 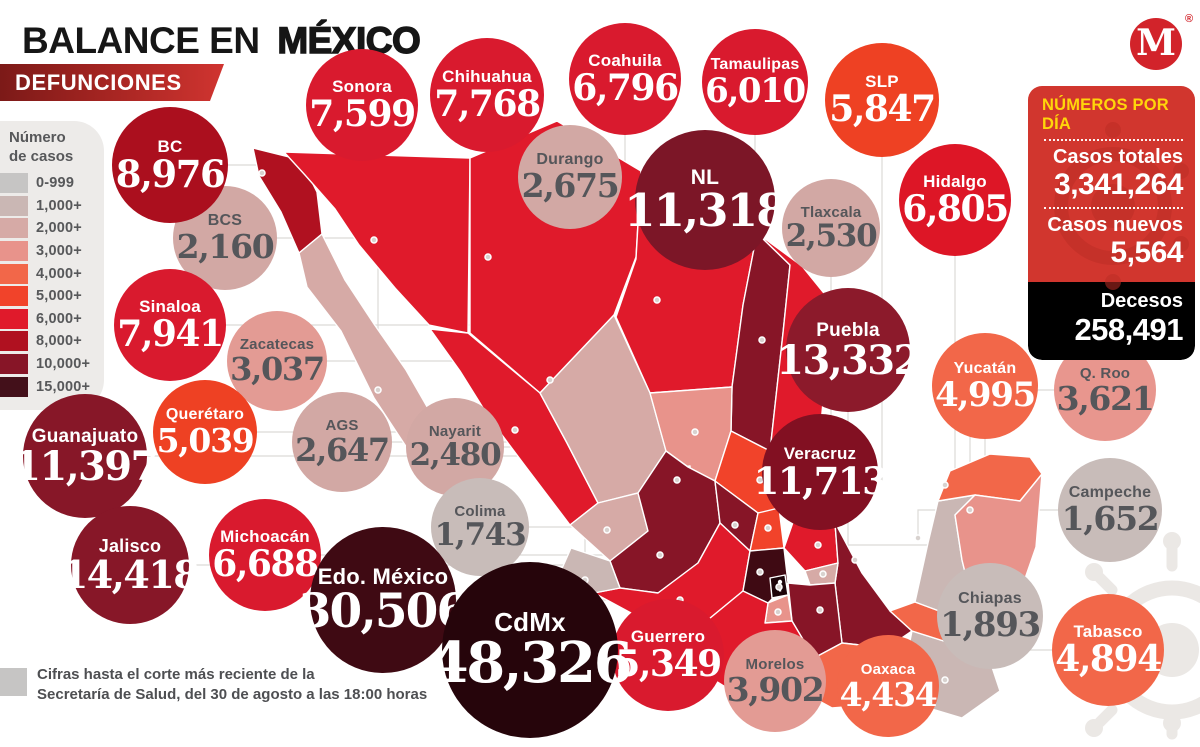 I want to click on state-name: Chiapas, so click(x=990, y=598).